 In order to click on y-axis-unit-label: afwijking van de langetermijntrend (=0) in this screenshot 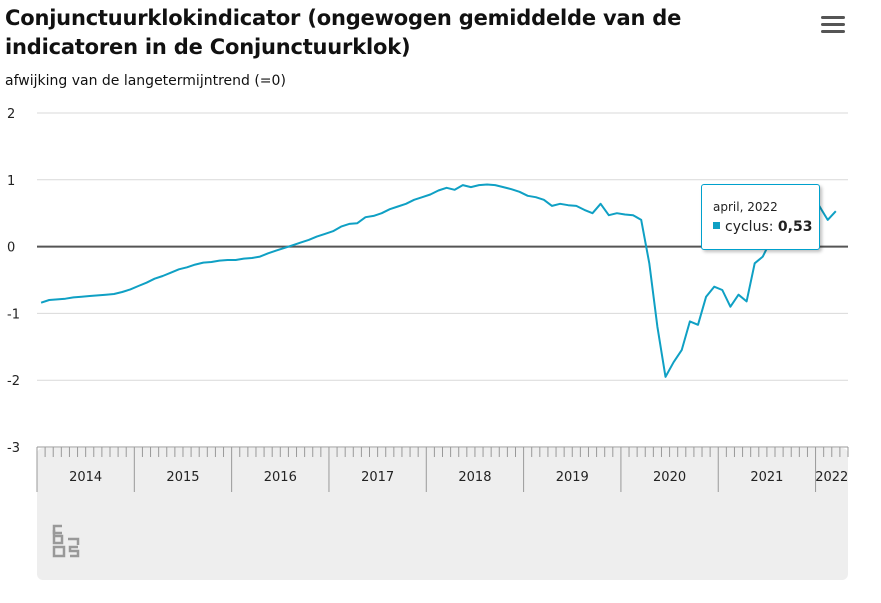, I will do `click(145, 81)`.